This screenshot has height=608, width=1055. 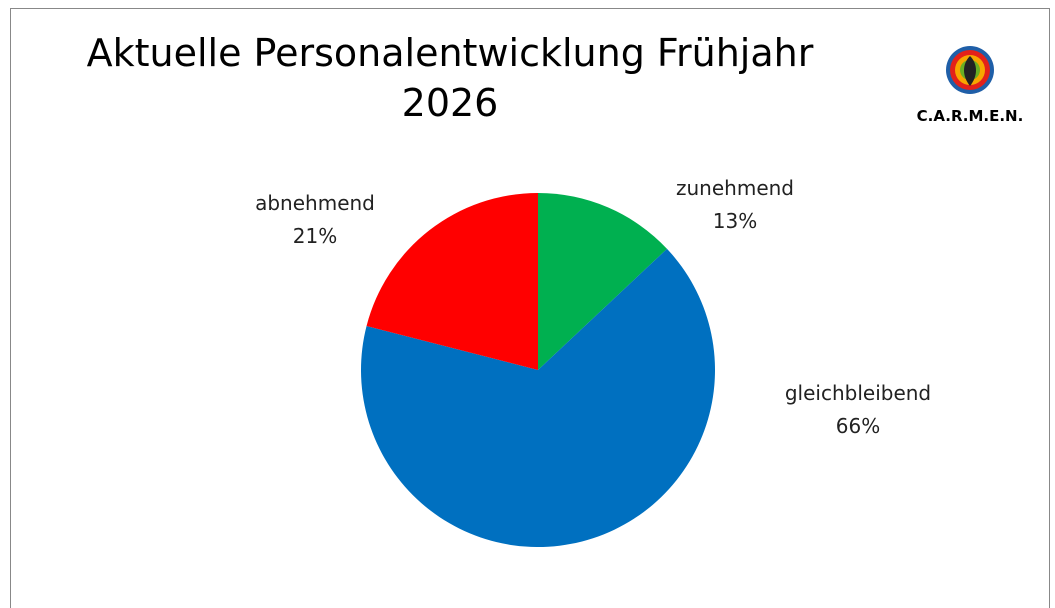 I want to click on value-label: 66%, so click(x=858, y=426).